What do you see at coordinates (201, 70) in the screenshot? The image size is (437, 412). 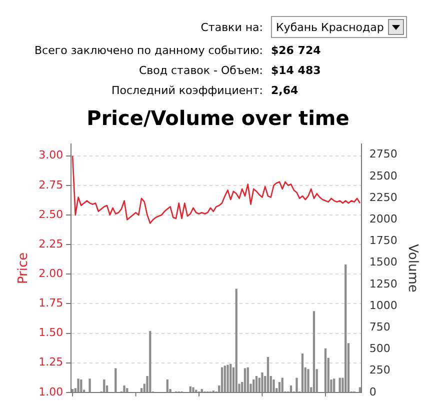 I see `text: Свод ставок - Объем:` at bounding box center [201, 70].